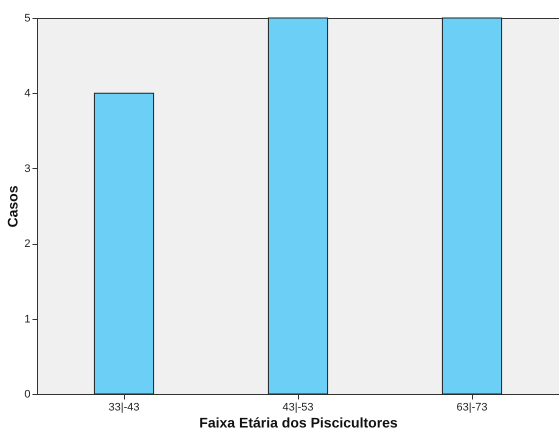 The width and height of the screenshot is (559, 435). Describe the element at coordinates (472, 408) in the screenshot. I see `x-tick-label: 63|-73` at that location.